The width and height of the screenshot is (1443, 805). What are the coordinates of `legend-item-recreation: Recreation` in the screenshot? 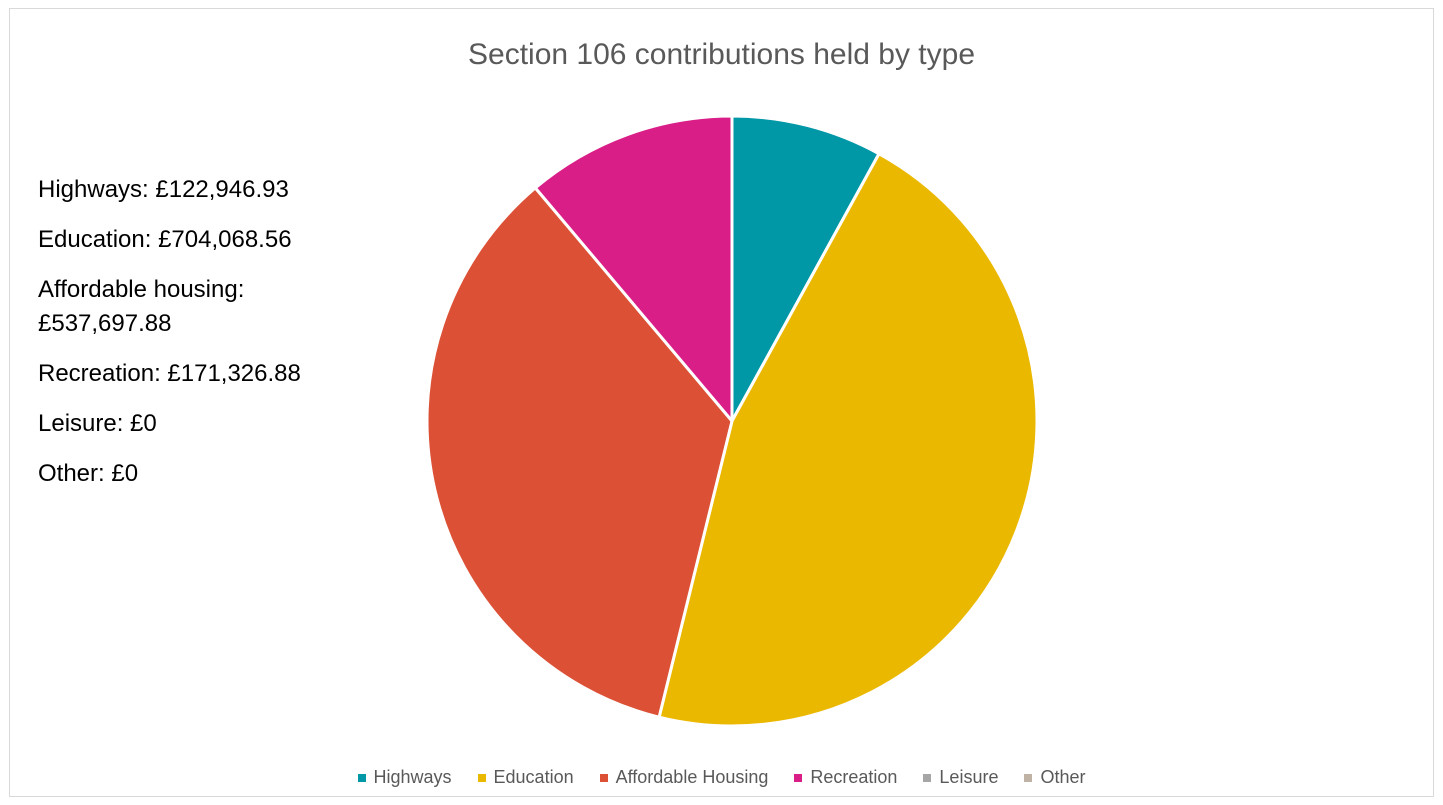 It's located at (845, 777).